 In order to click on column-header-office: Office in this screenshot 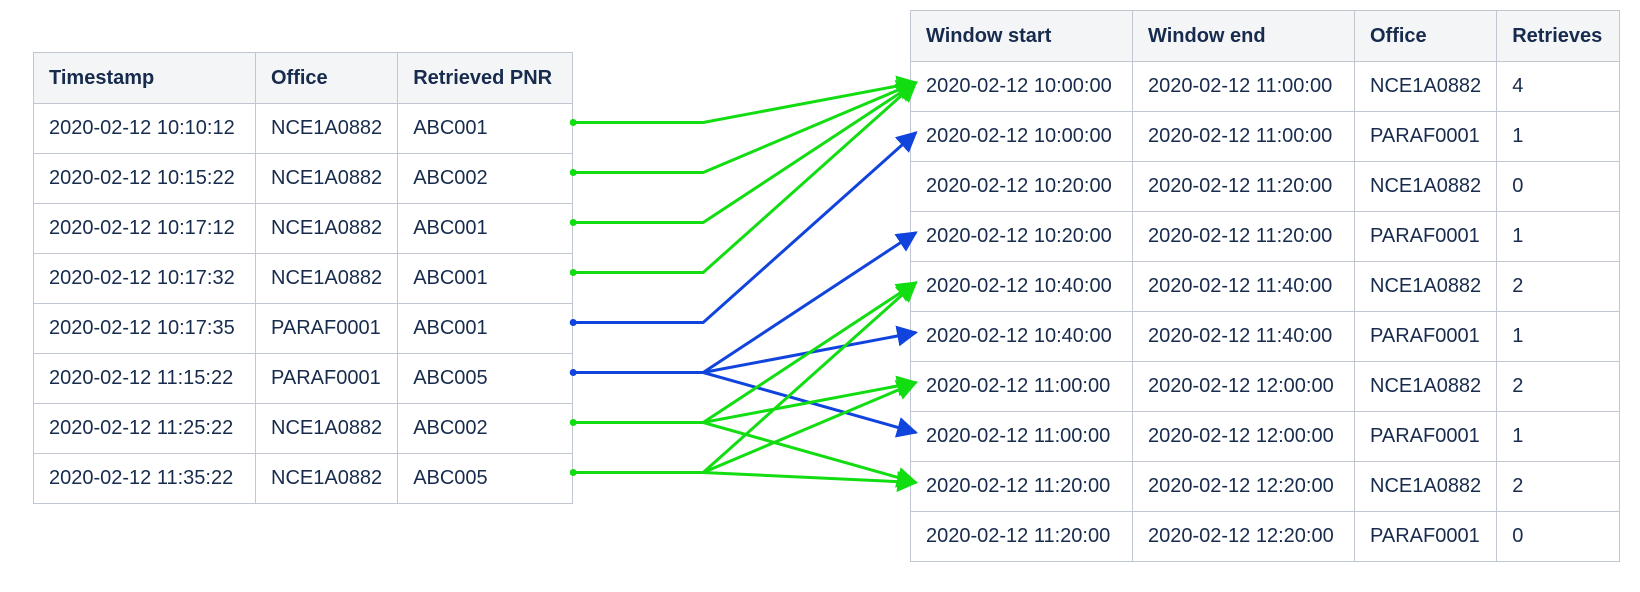, I will do `click(326, 78)`.